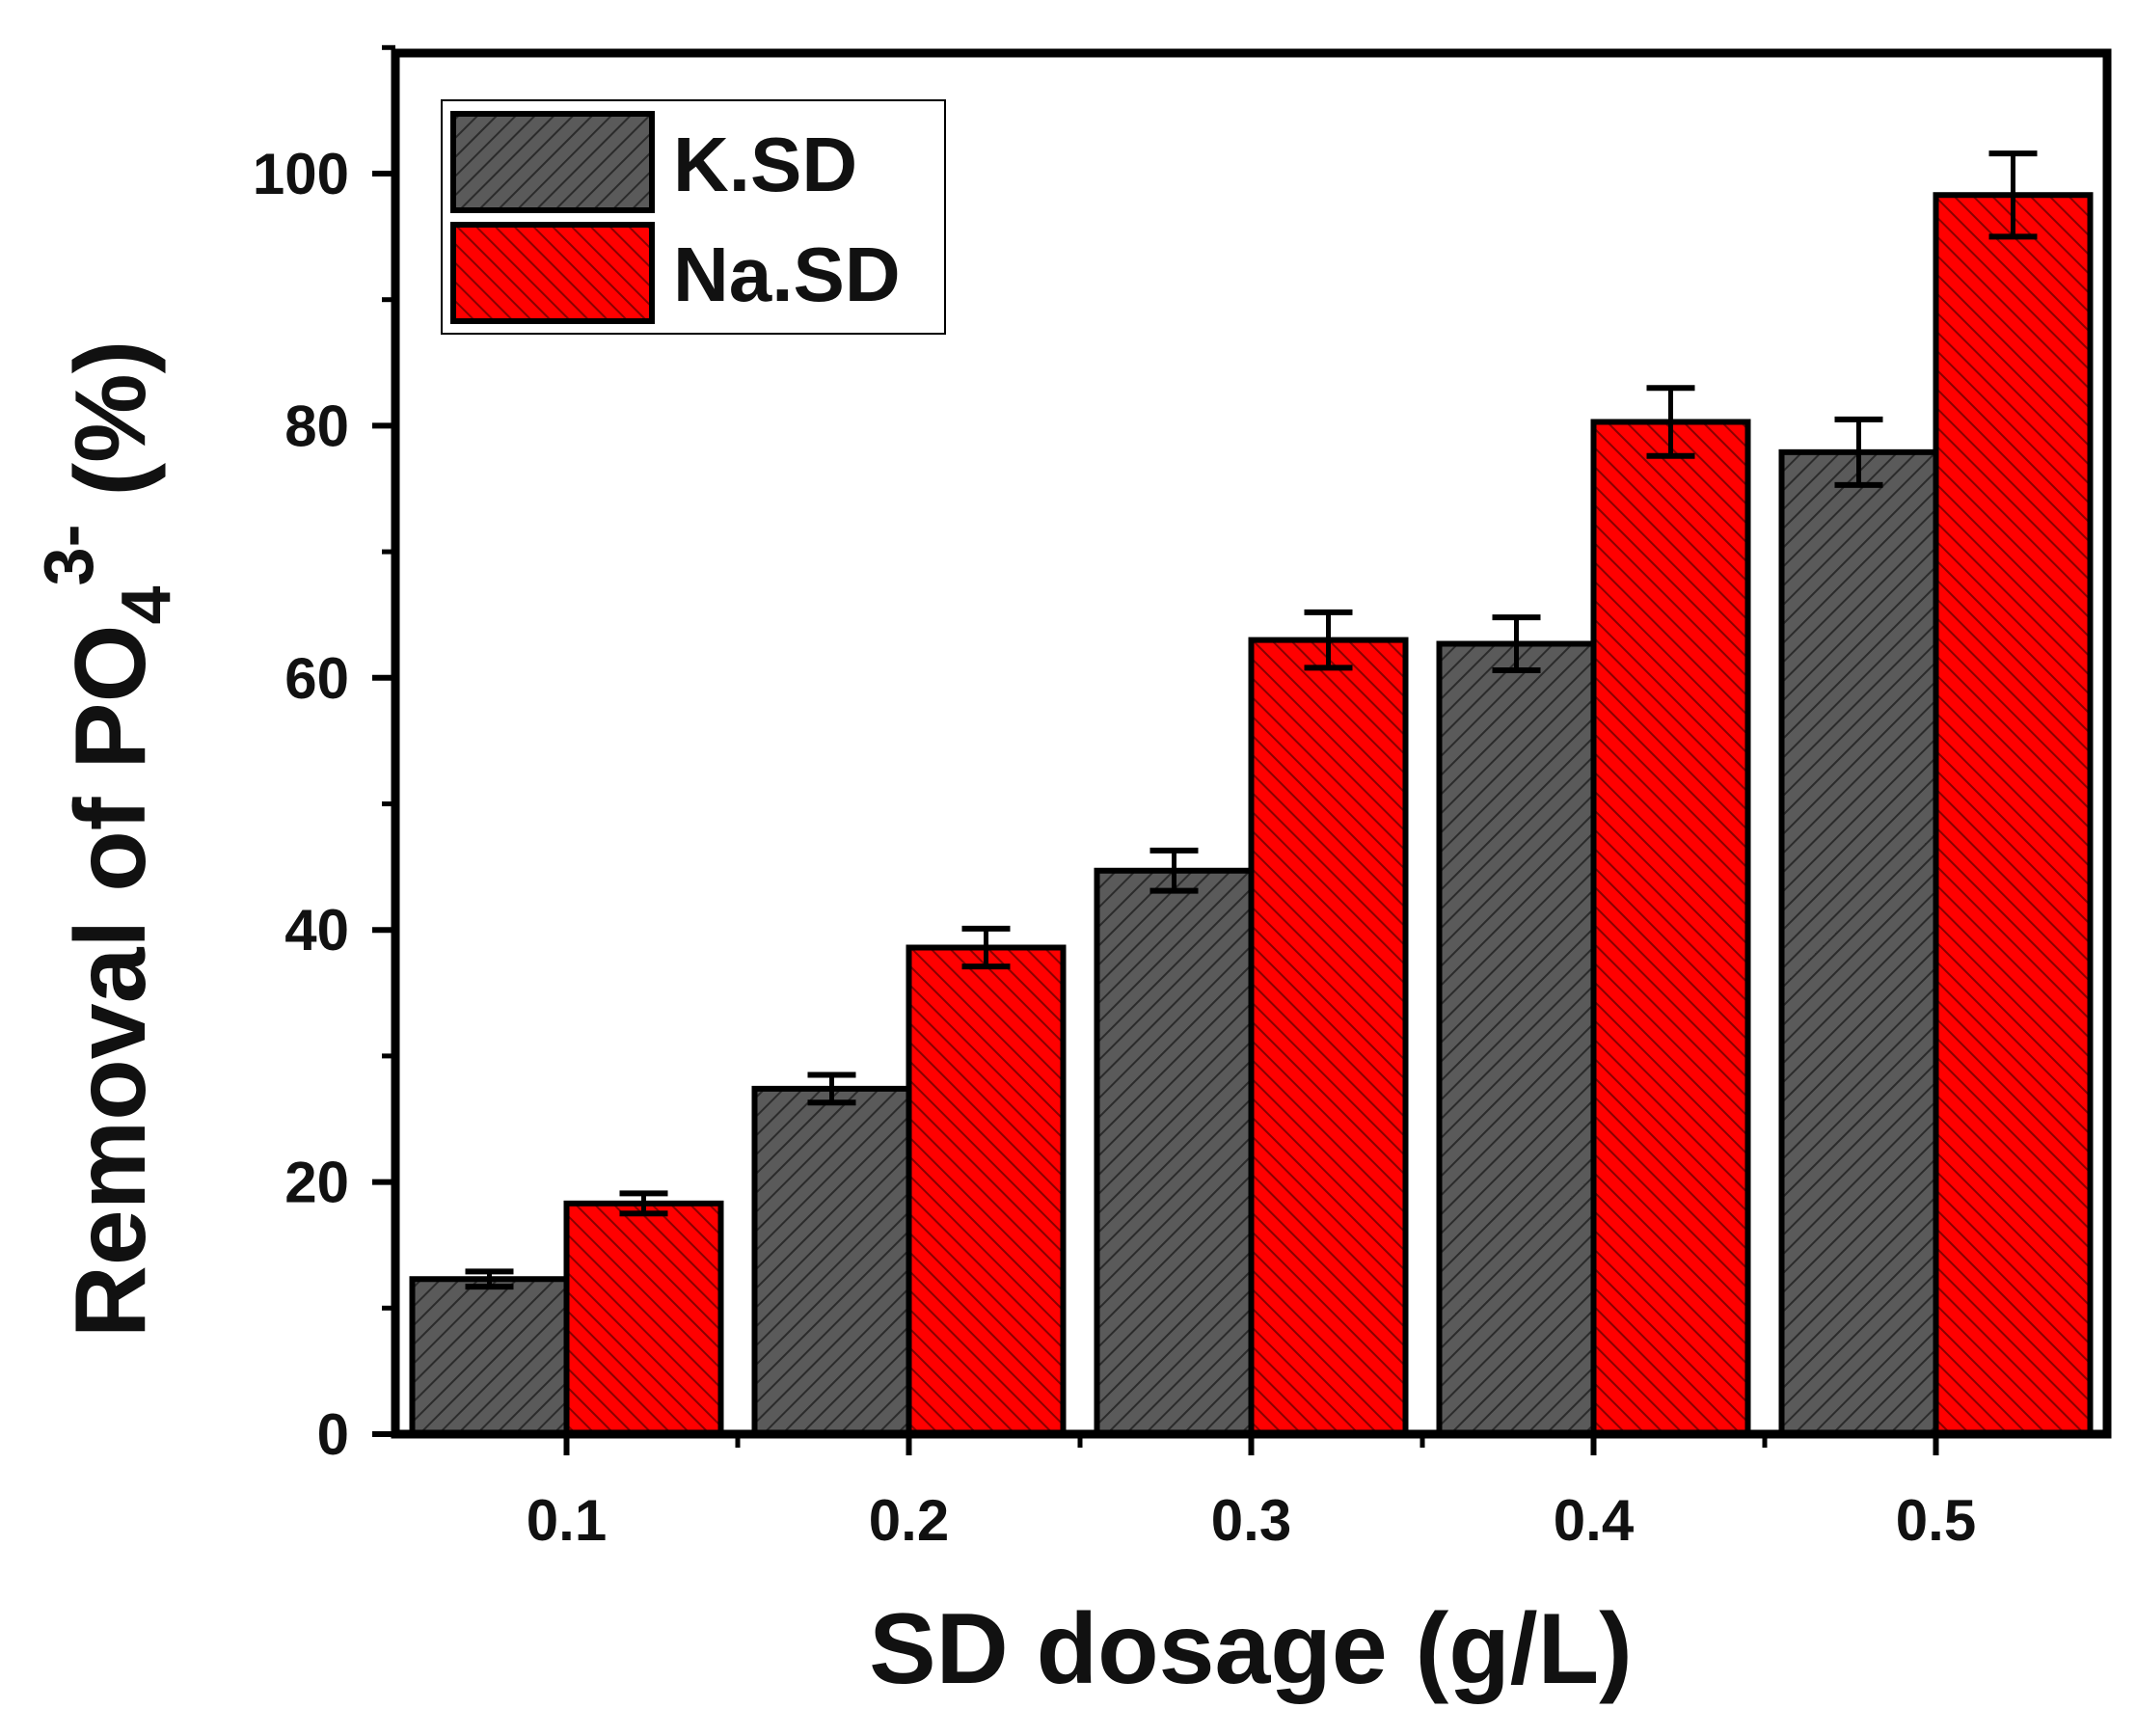  I want to click on x-tick-labels: 0.1 0.2 0.3 0.4 0.5, so click(1251, 1520).